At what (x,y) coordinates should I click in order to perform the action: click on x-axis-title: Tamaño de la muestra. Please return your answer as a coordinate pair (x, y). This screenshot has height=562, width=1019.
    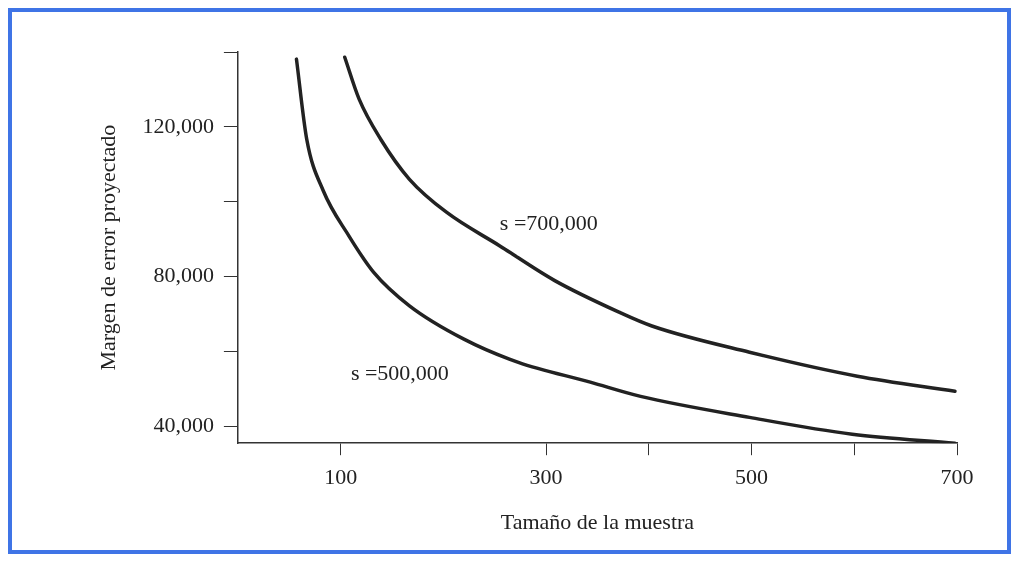
    Looking at the image, I should click on (597, 521).